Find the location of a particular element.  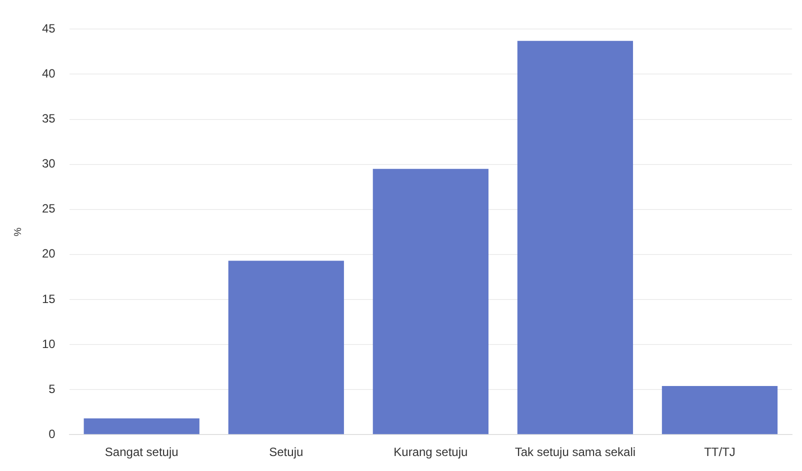

y-tick-label: 15 is located at coordinates (49, 299).